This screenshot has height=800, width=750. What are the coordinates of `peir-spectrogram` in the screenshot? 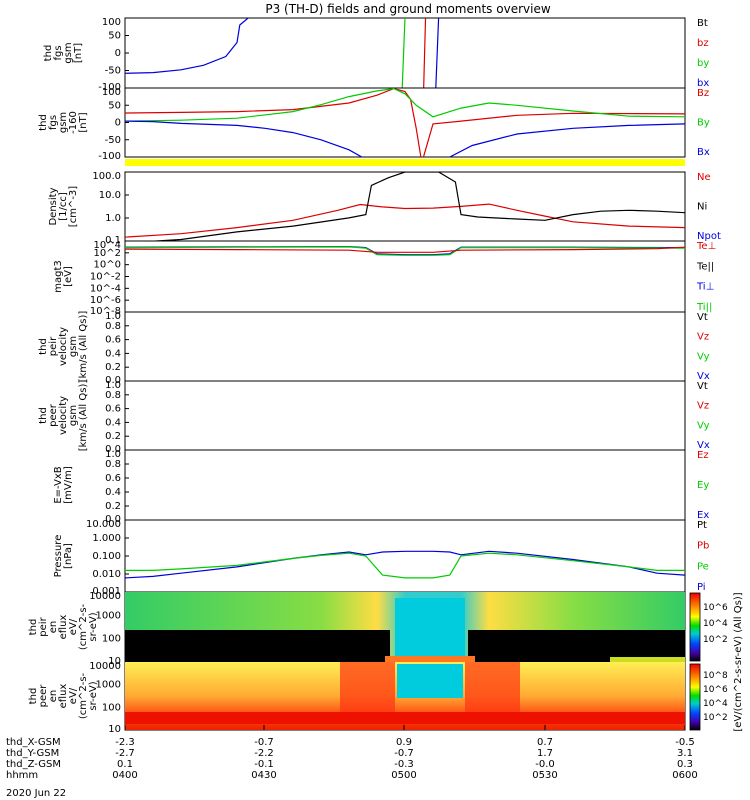 It's located at (405, 627).